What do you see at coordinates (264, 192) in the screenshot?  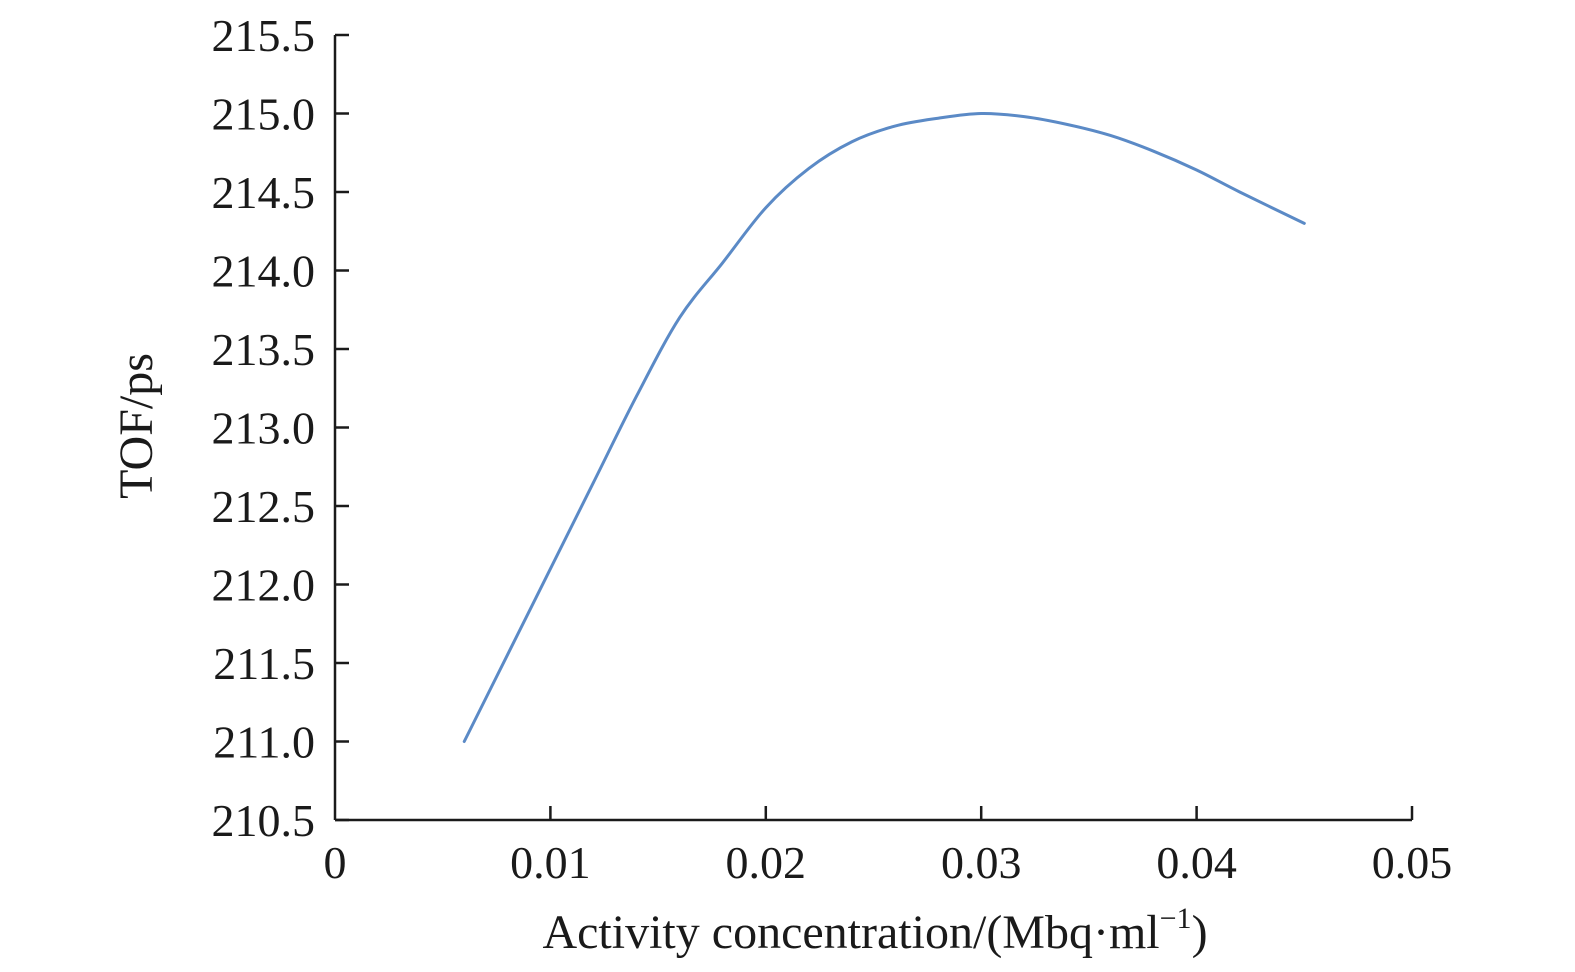 I see `y-tick-label: 214.5` at bounding box center [264, 192].